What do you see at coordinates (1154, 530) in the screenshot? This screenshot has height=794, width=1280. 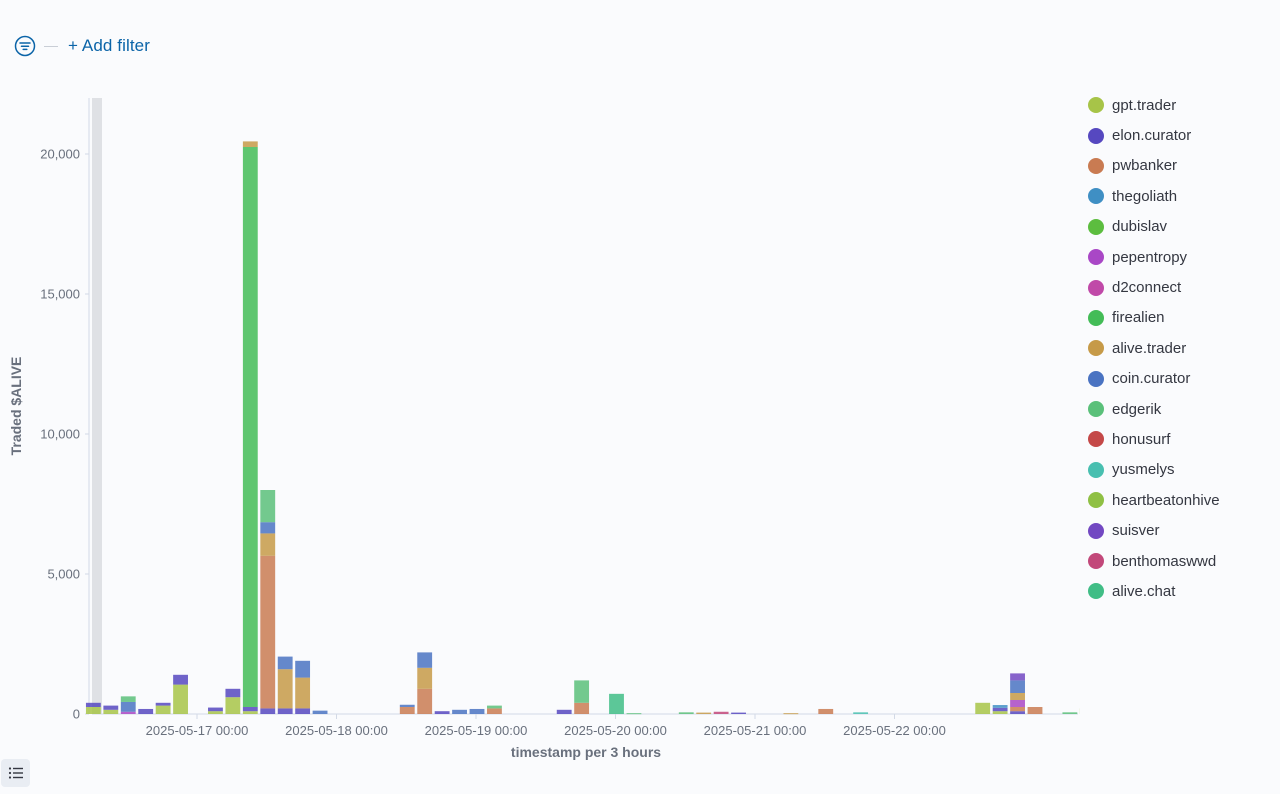 I see `legend-item: suisver` at bounding box center [1154, 530].